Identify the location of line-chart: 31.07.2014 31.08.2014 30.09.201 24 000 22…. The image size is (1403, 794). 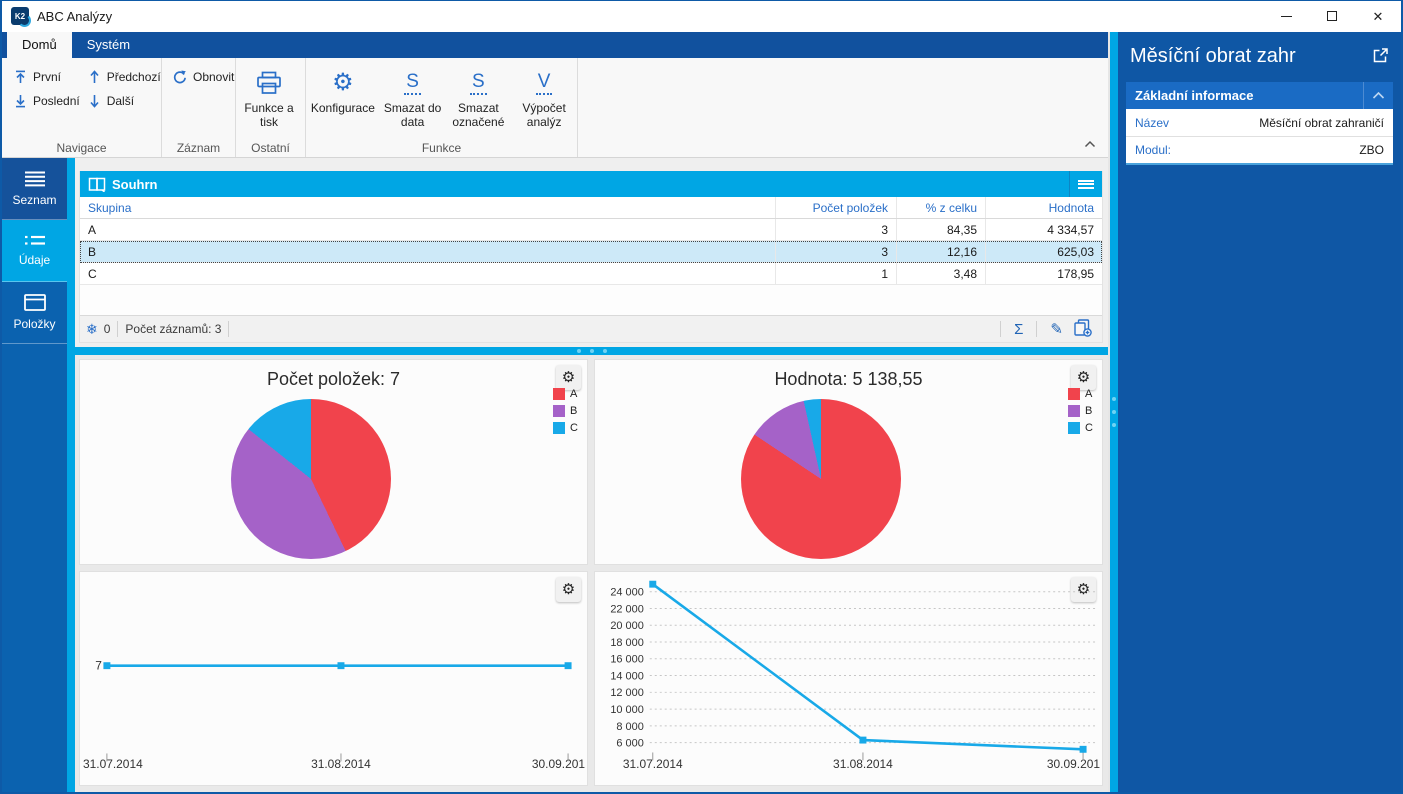
(855, 675).